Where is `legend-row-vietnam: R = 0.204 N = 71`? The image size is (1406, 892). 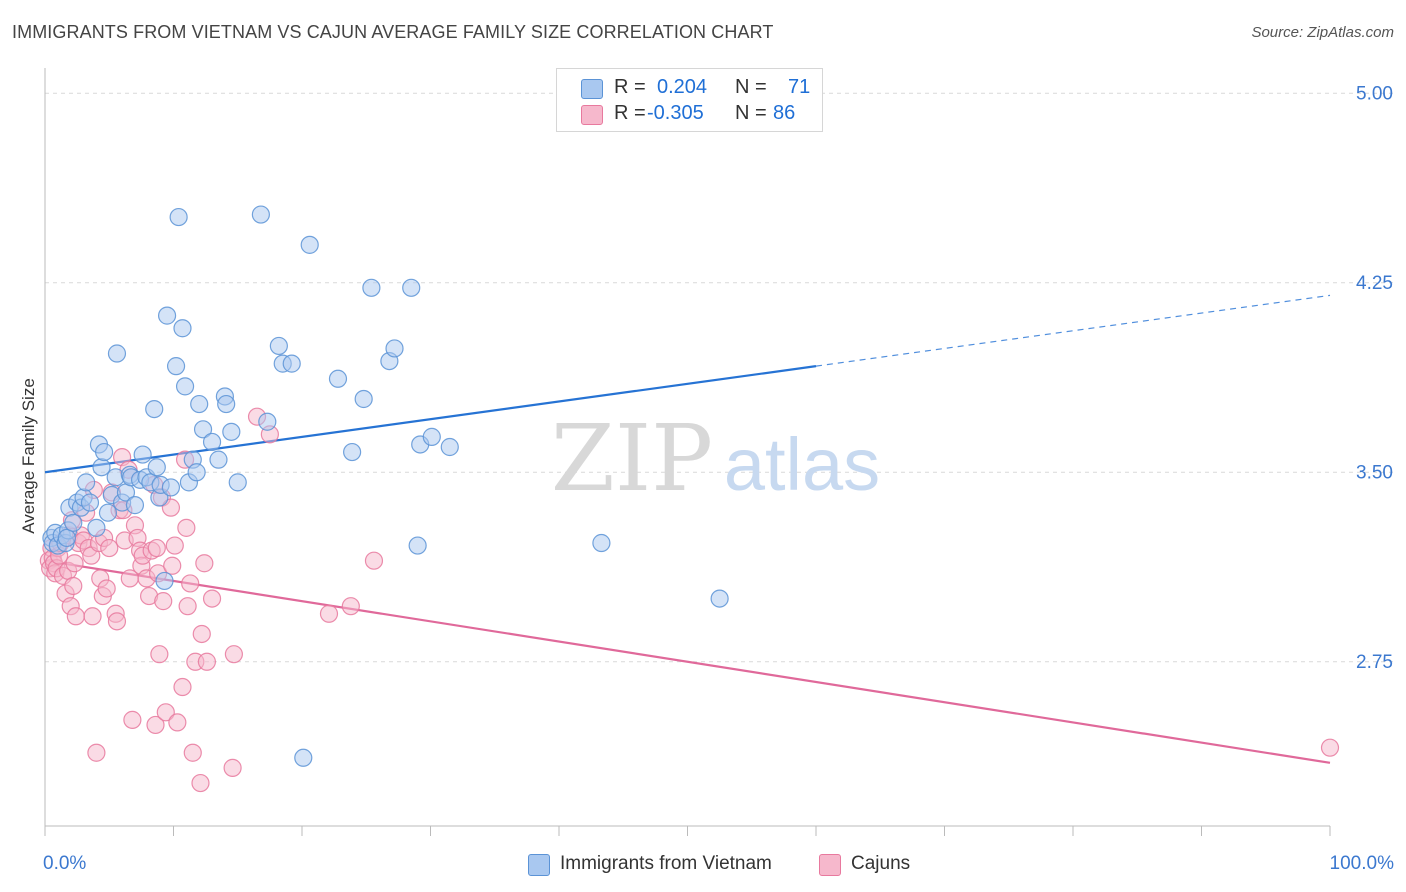 legend-row-vietnam: R = 0.204 N = 71 is located at coordinates (689, 88).